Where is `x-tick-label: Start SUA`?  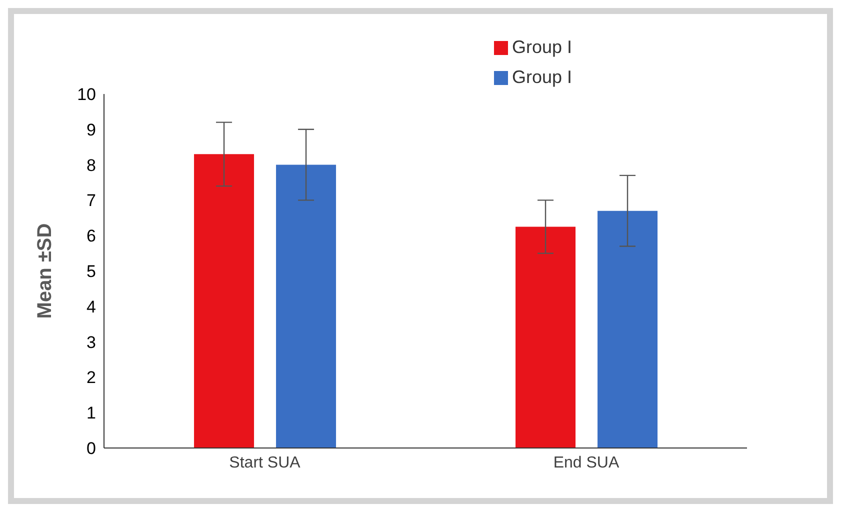
x-tick-label: Start SUA is located at coordinates (265, 463).